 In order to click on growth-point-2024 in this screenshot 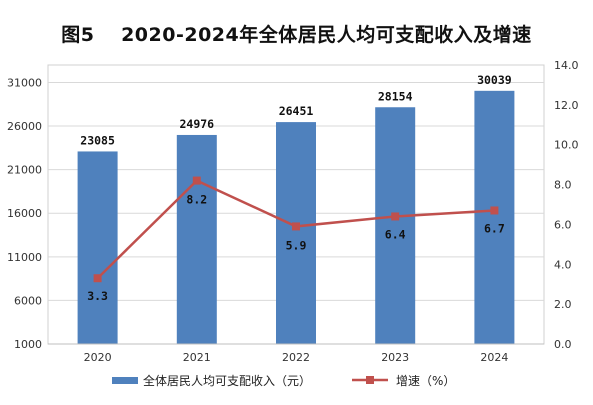, I will do `click(494, 210)`.